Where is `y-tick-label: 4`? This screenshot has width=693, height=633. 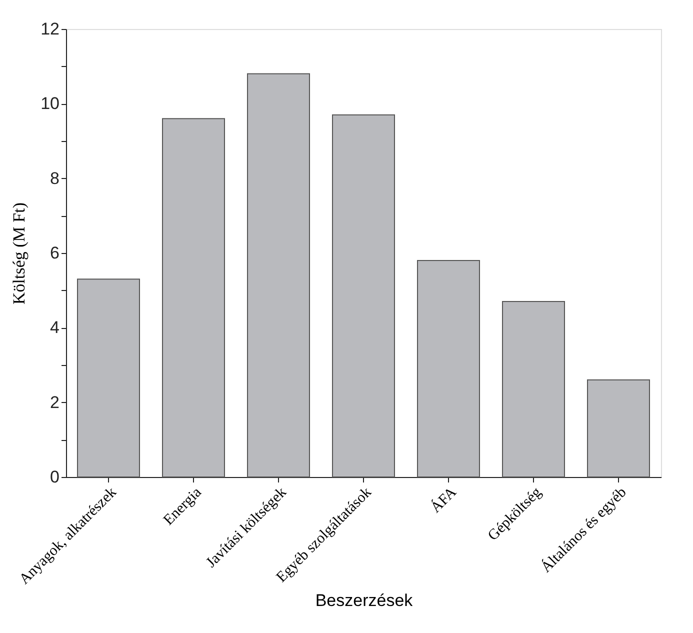
y-tick-label: 4 is located at coordinates (55, 328).